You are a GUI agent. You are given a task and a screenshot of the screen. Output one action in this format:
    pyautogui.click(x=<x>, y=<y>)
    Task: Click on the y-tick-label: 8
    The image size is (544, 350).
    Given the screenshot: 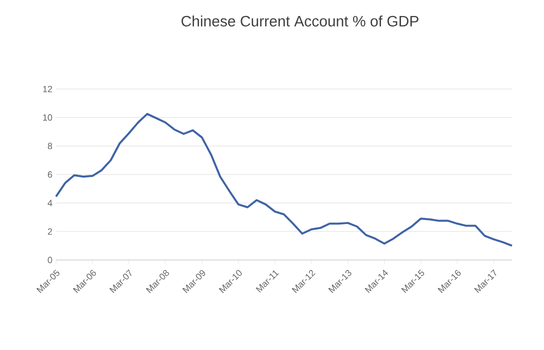 What is the action you would take?
    pyautogui.click(x=50, y=146)
    